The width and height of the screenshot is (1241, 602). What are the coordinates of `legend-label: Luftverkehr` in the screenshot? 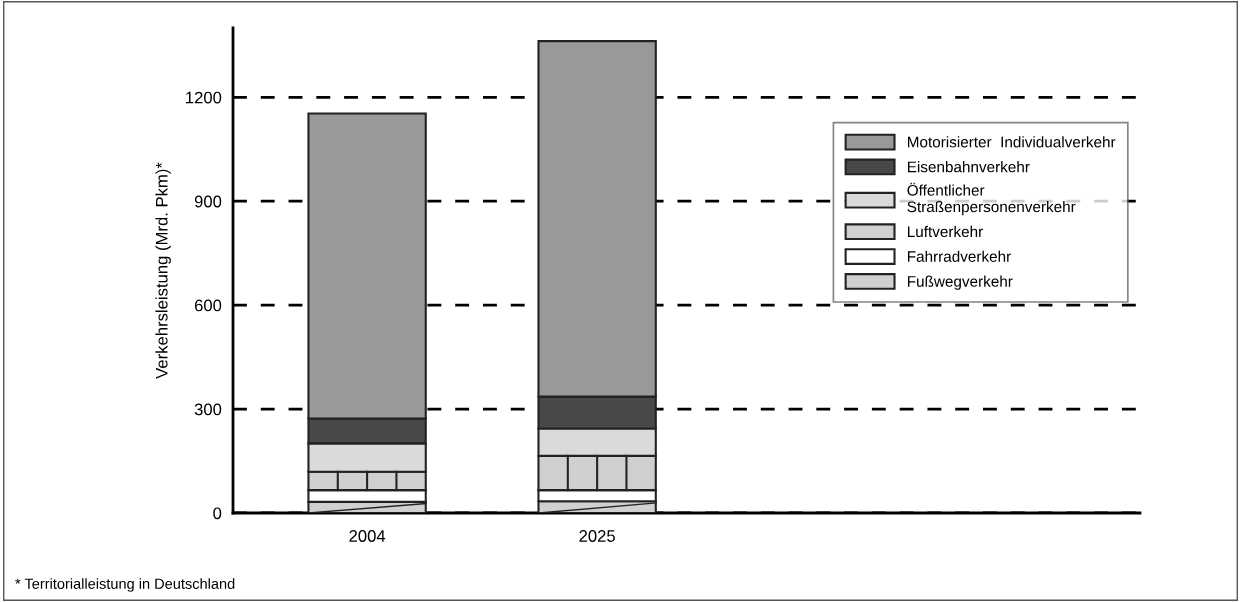 It's located at (945, 231).